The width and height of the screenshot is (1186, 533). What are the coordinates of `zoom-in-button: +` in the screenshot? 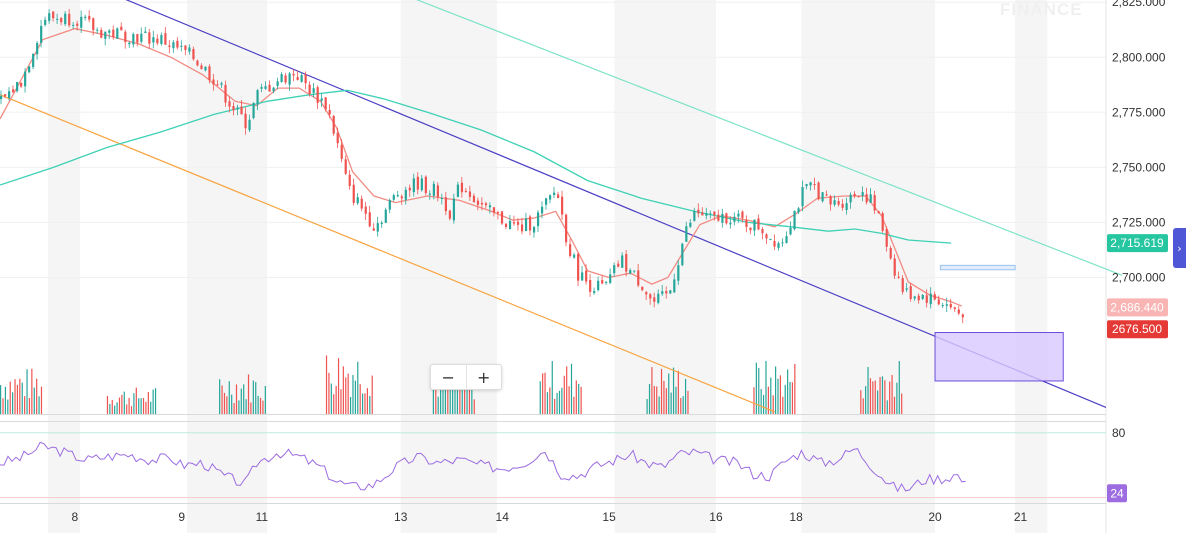 It's located at (483, 377).